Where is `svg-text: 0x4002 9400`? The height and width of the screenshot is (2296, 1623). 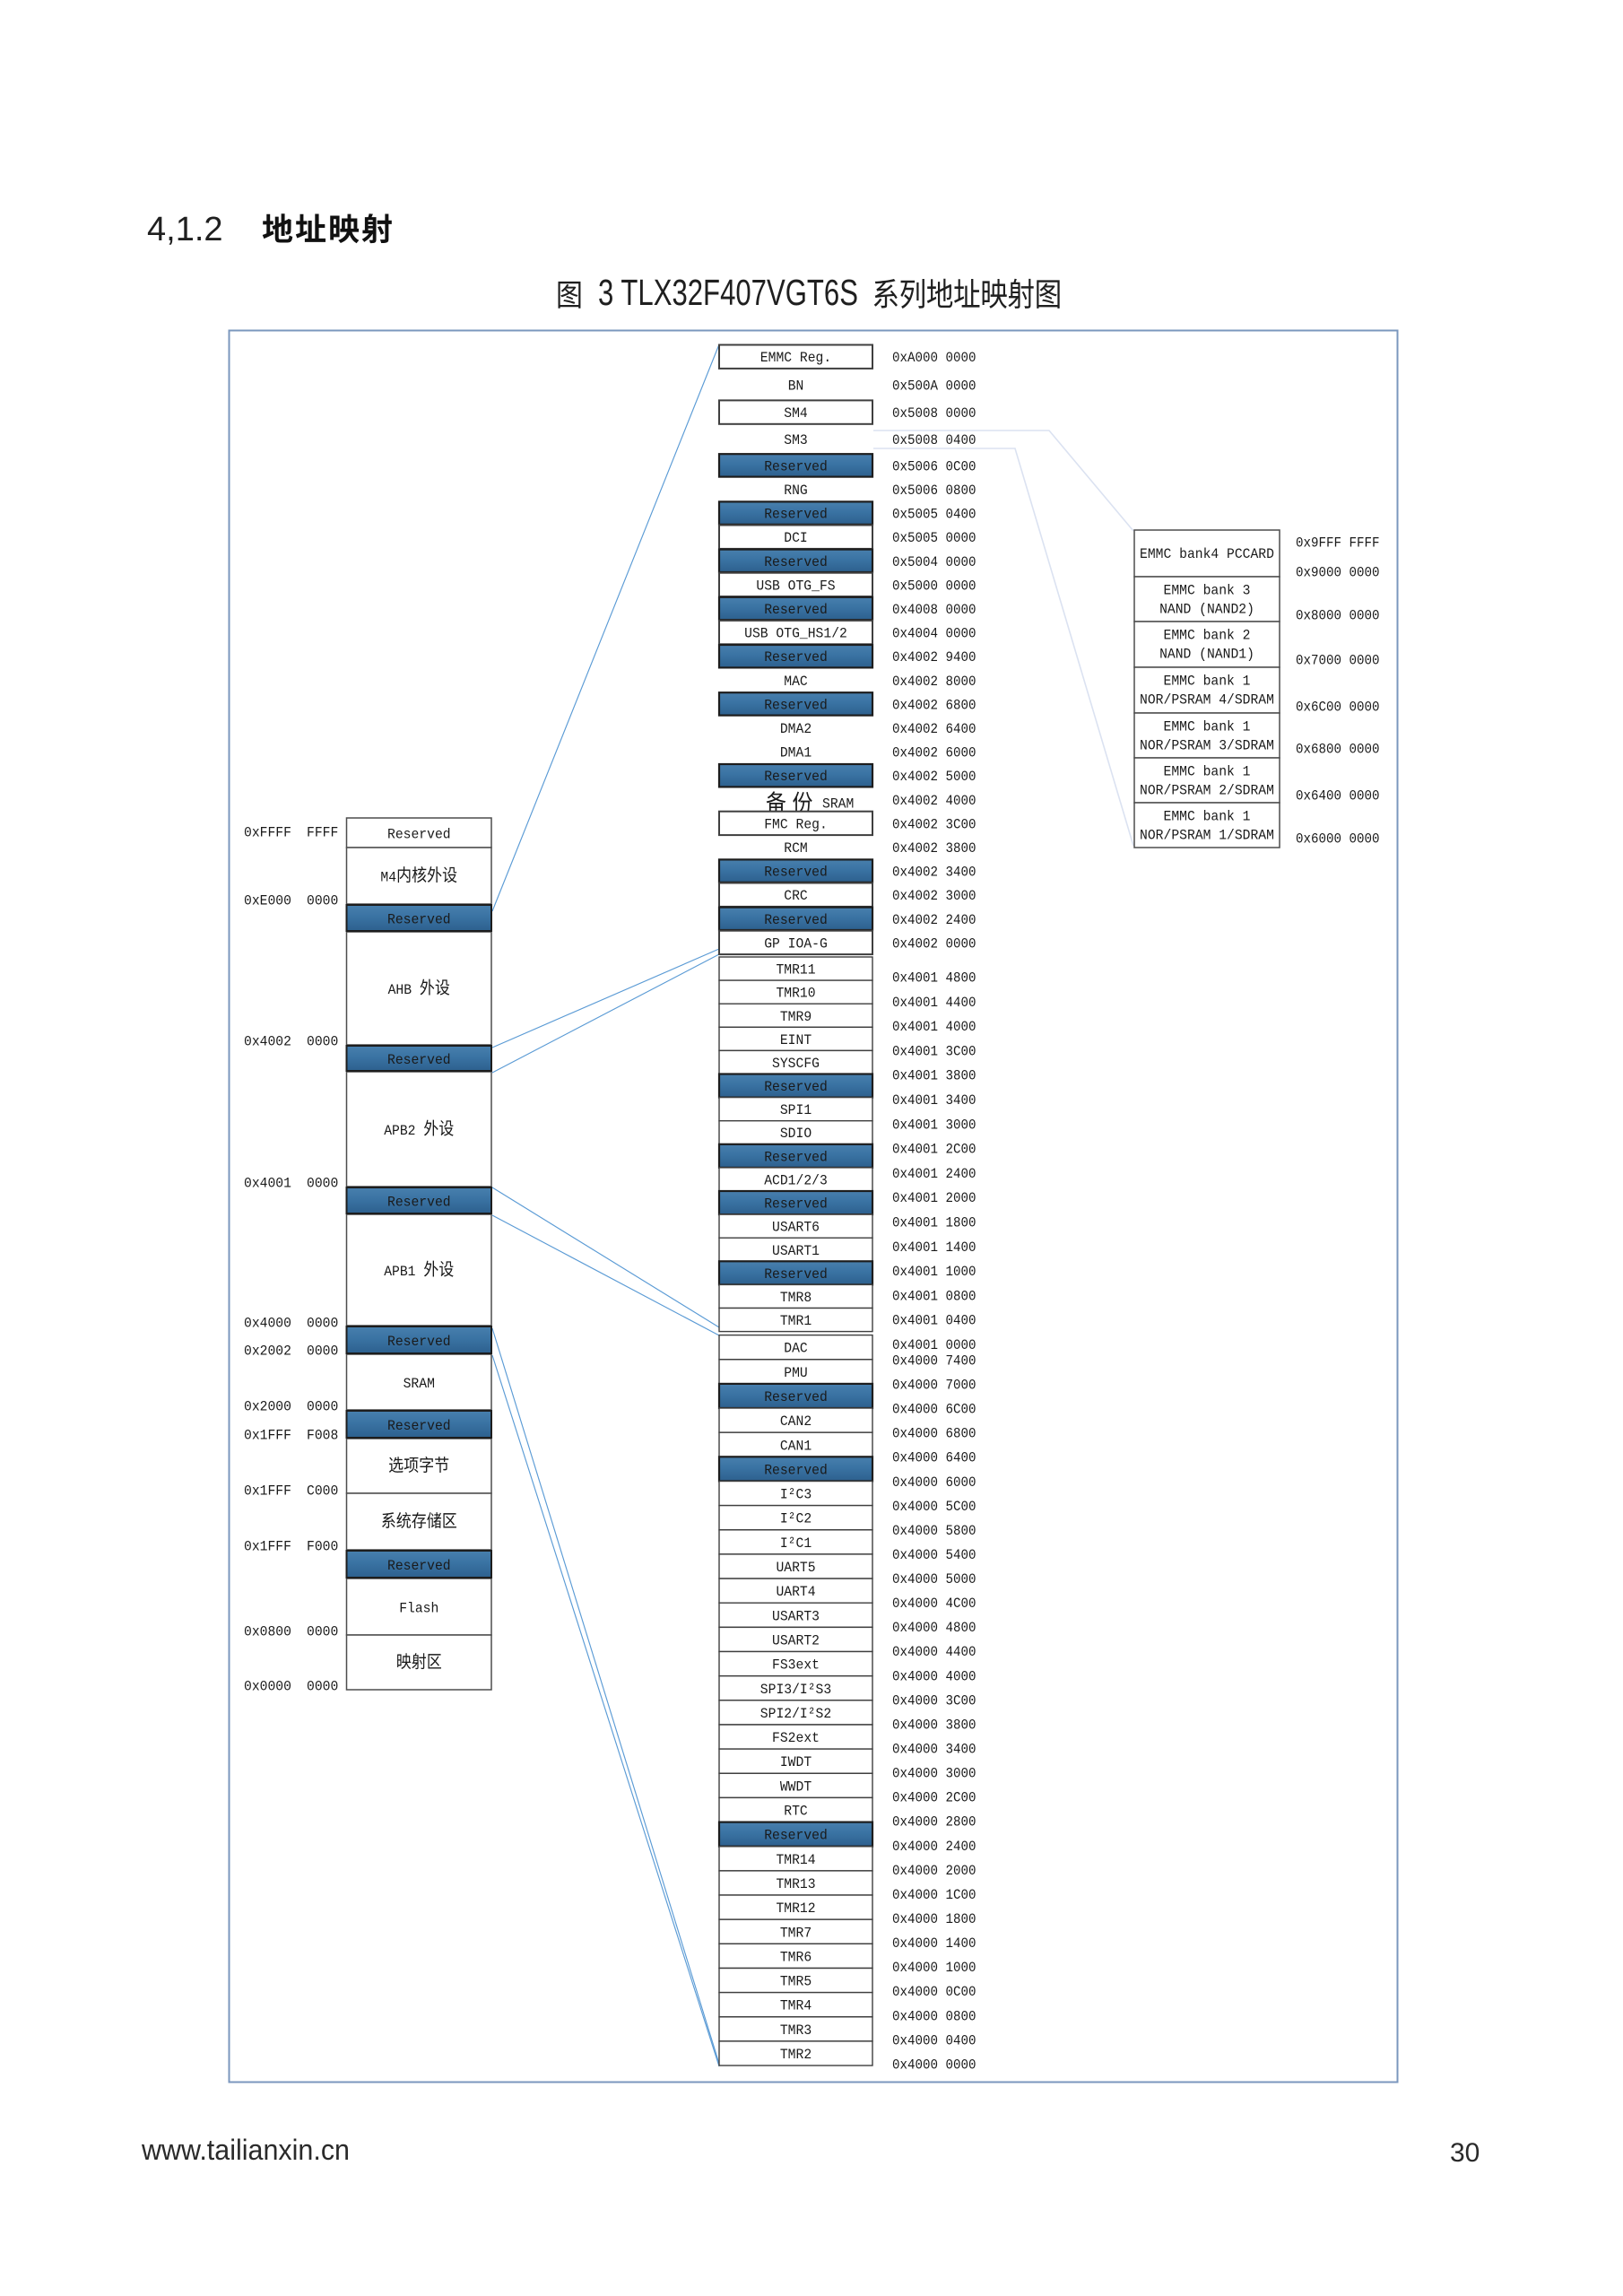 svg-text: 0x4002 9400 is located at coordinates (934, 657).